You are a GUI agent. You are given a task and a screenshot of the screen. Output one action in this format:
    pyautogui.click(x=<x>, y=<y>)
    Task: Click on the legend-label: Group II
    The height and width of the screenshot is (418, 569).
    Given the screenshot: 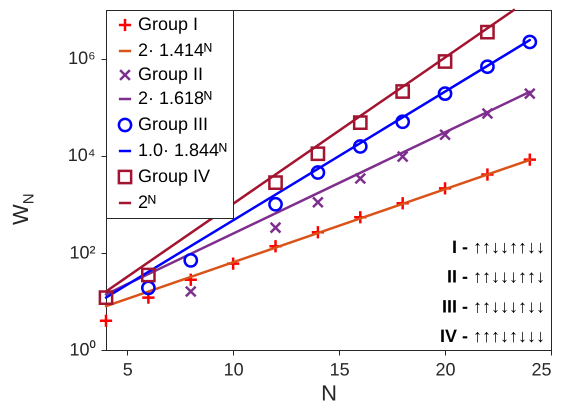 What is the action you would take?
    pyautogui.click(x=171, y=74)
    